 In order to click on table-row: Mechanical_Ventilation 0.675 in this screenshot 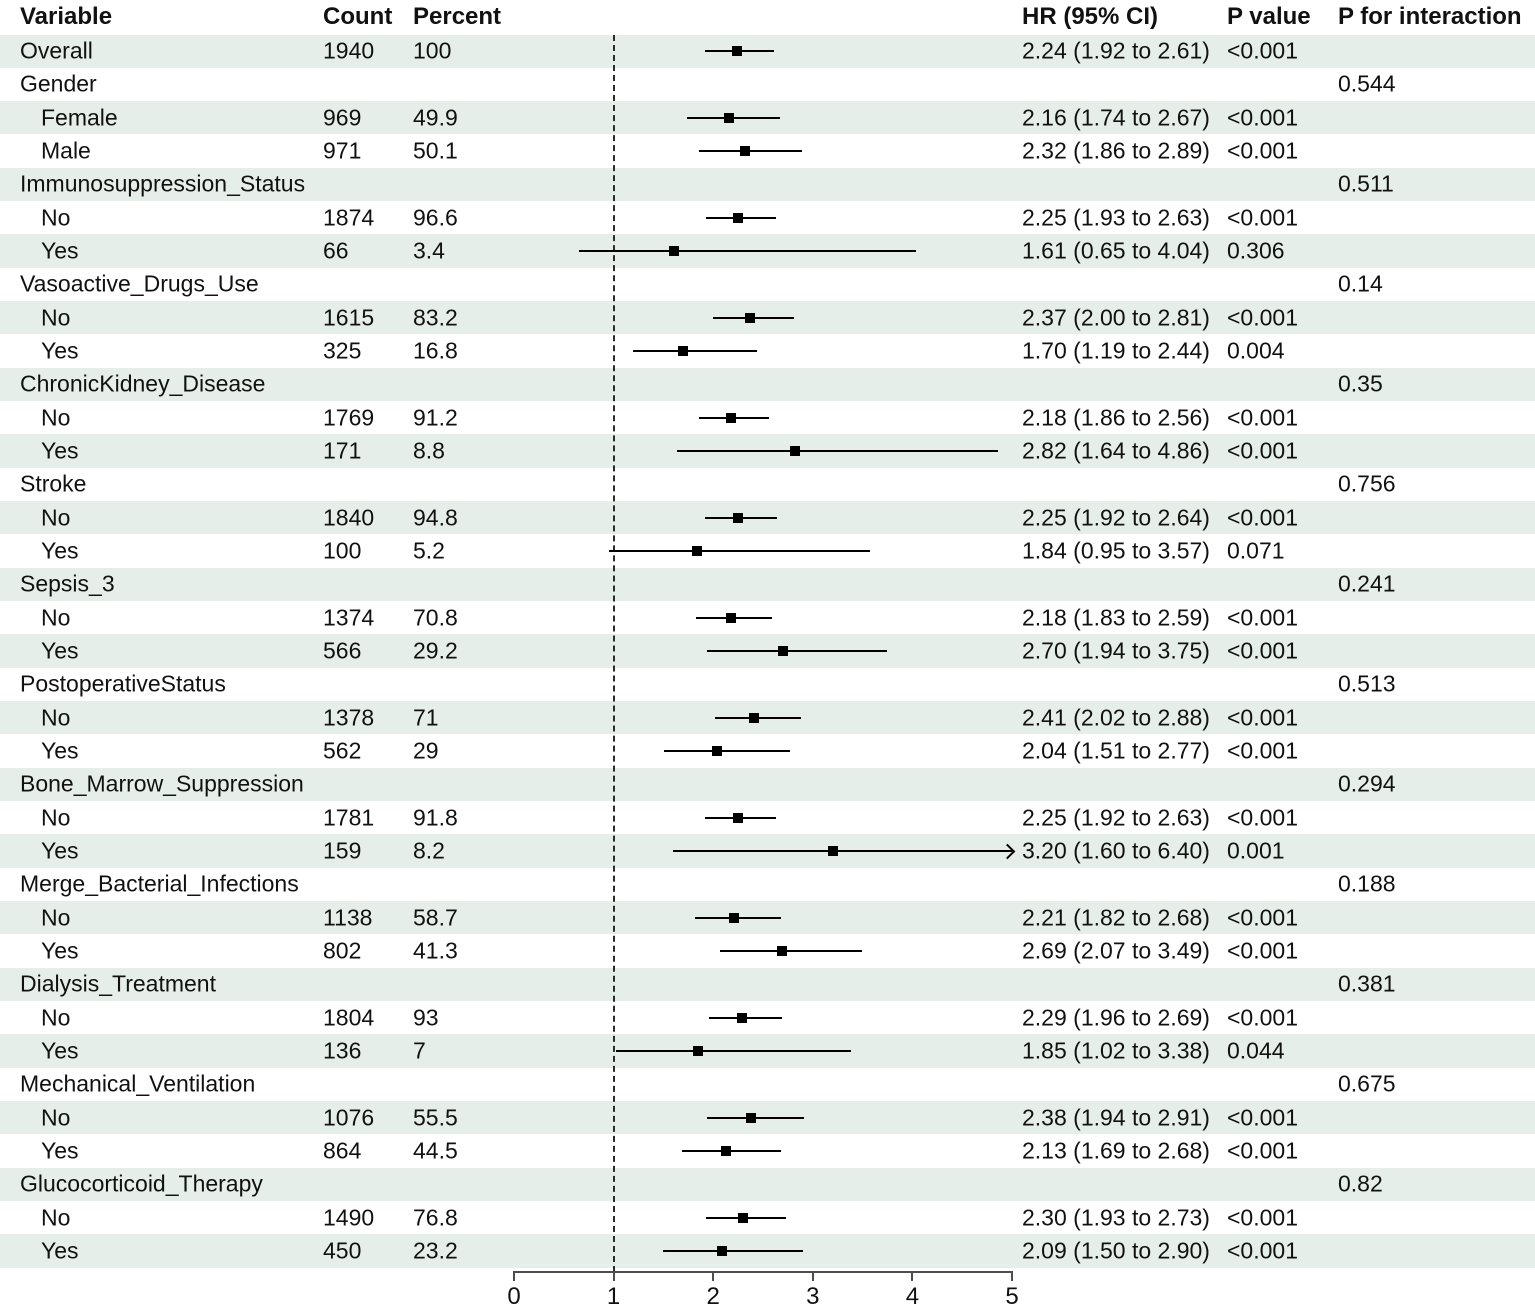, I will do `click(767, 1084)`.